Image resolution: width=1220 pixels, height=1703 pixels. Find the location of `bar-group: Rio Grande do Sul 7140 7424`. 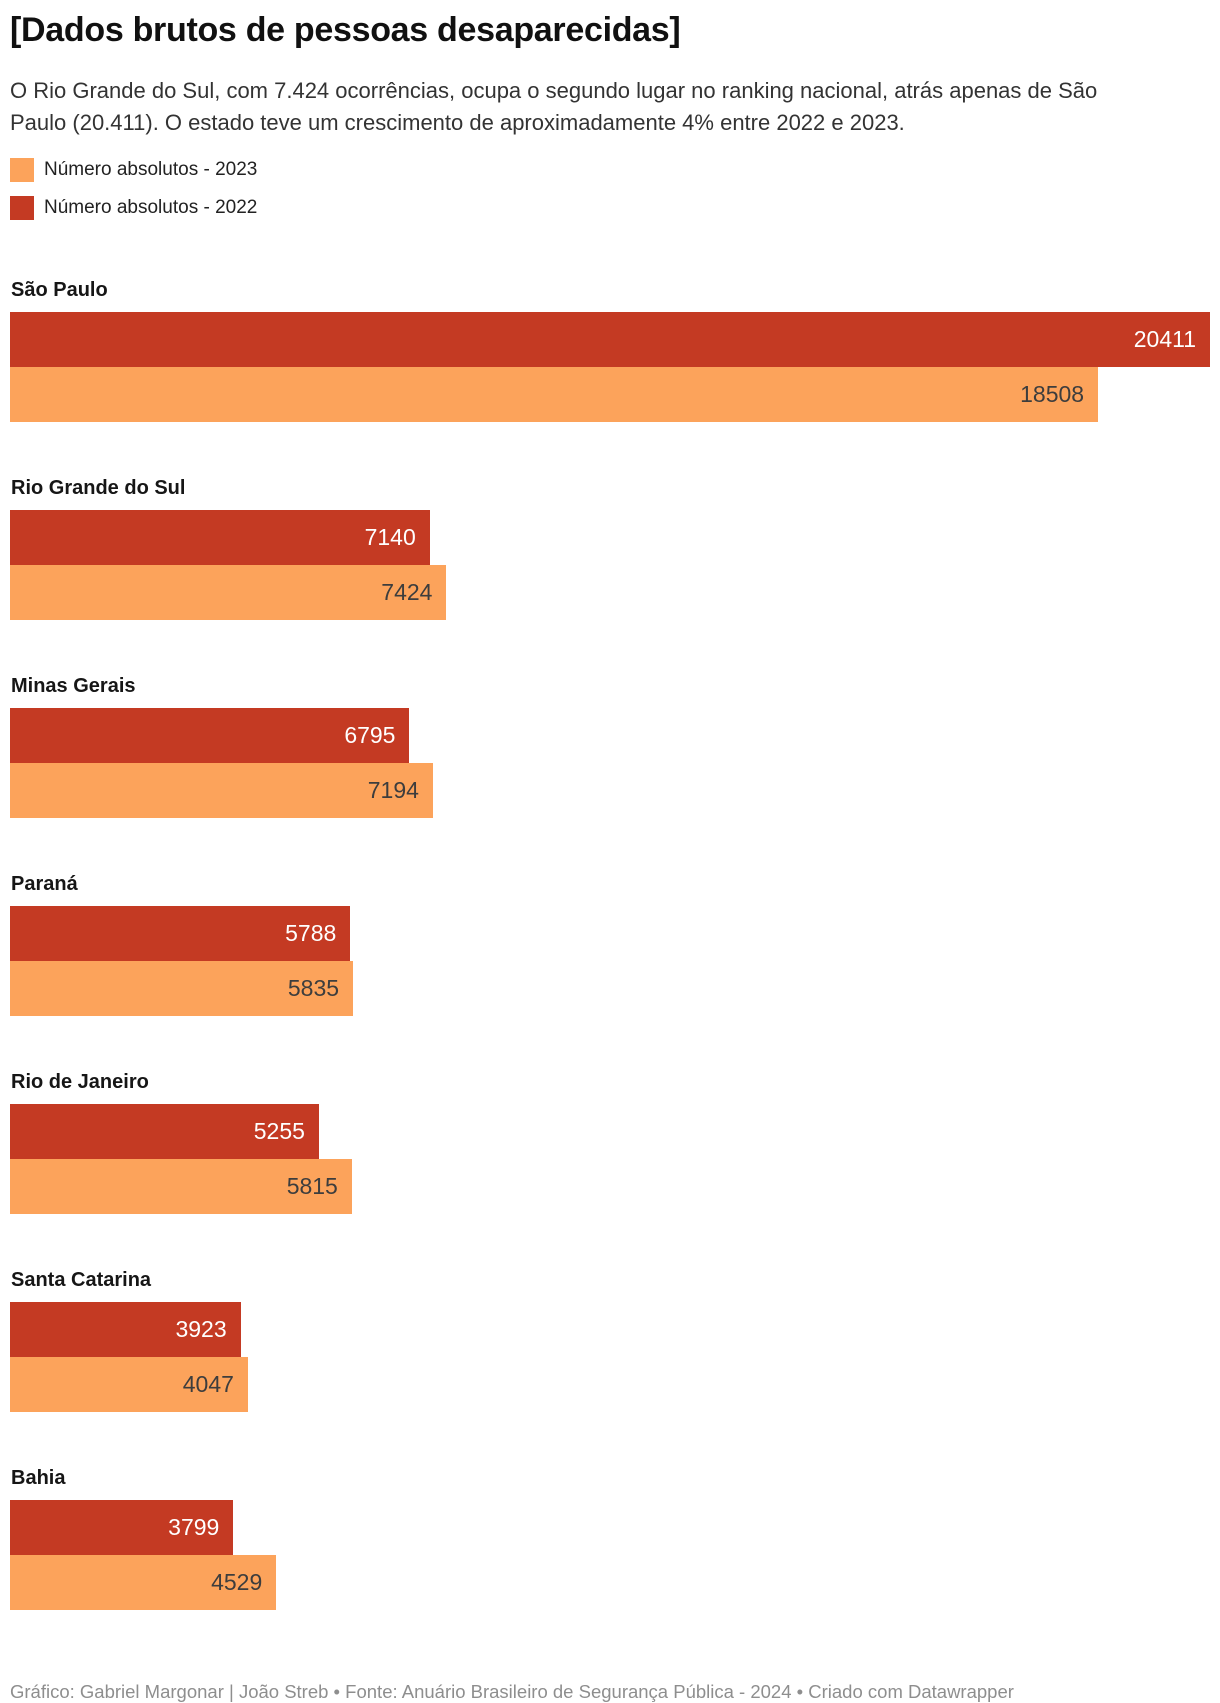

bar-group: Rio Grande do Sul 7140 7424 is located at coordinates (610, 548).